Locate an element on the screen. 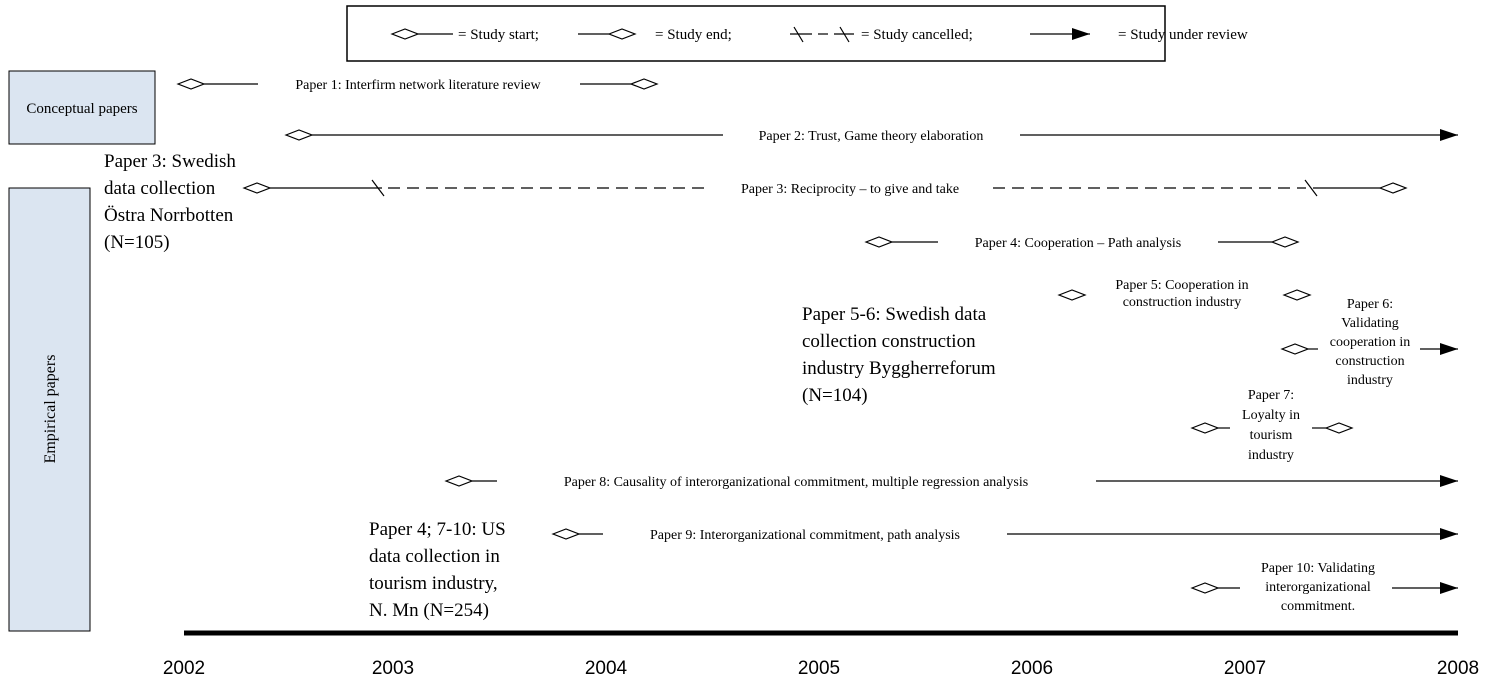 This screenshot has height=683, width=1493. p8-label-backing is located at coordinates (796, 482).